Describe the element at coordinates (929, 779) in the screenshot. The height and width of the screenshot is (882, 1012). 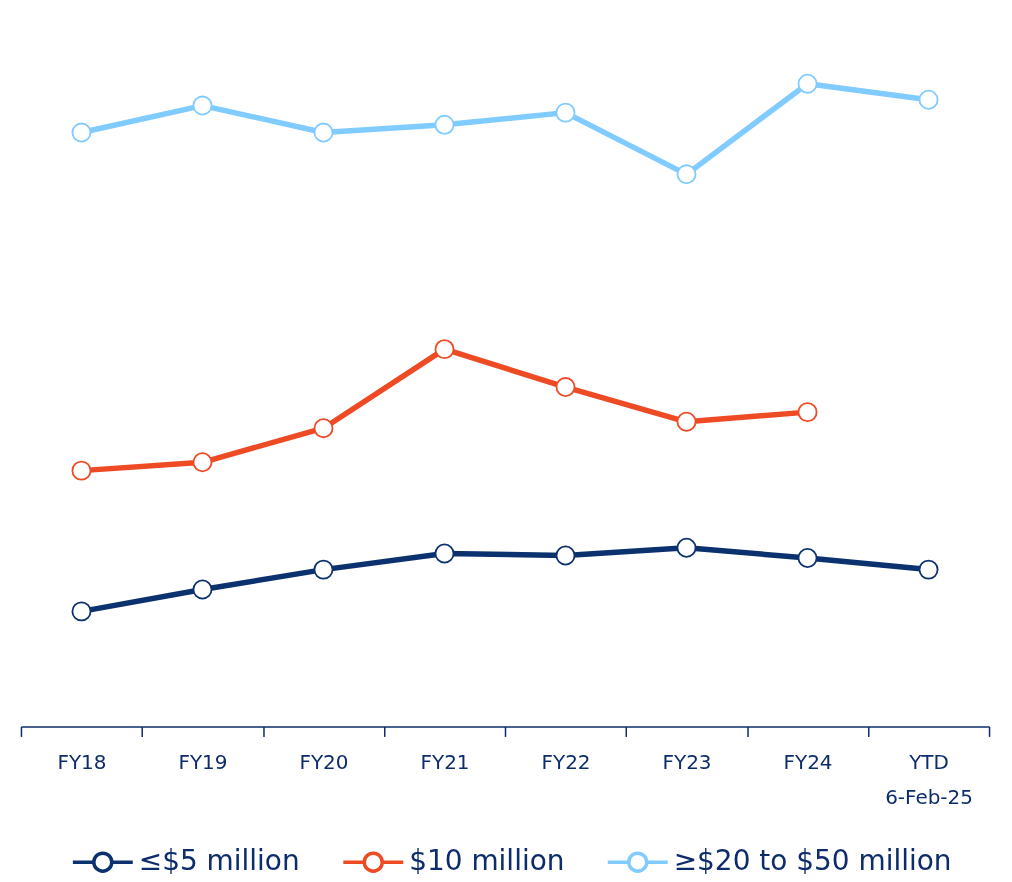
I see `x-tick-label: YTD 6-Feb-25` at that location.